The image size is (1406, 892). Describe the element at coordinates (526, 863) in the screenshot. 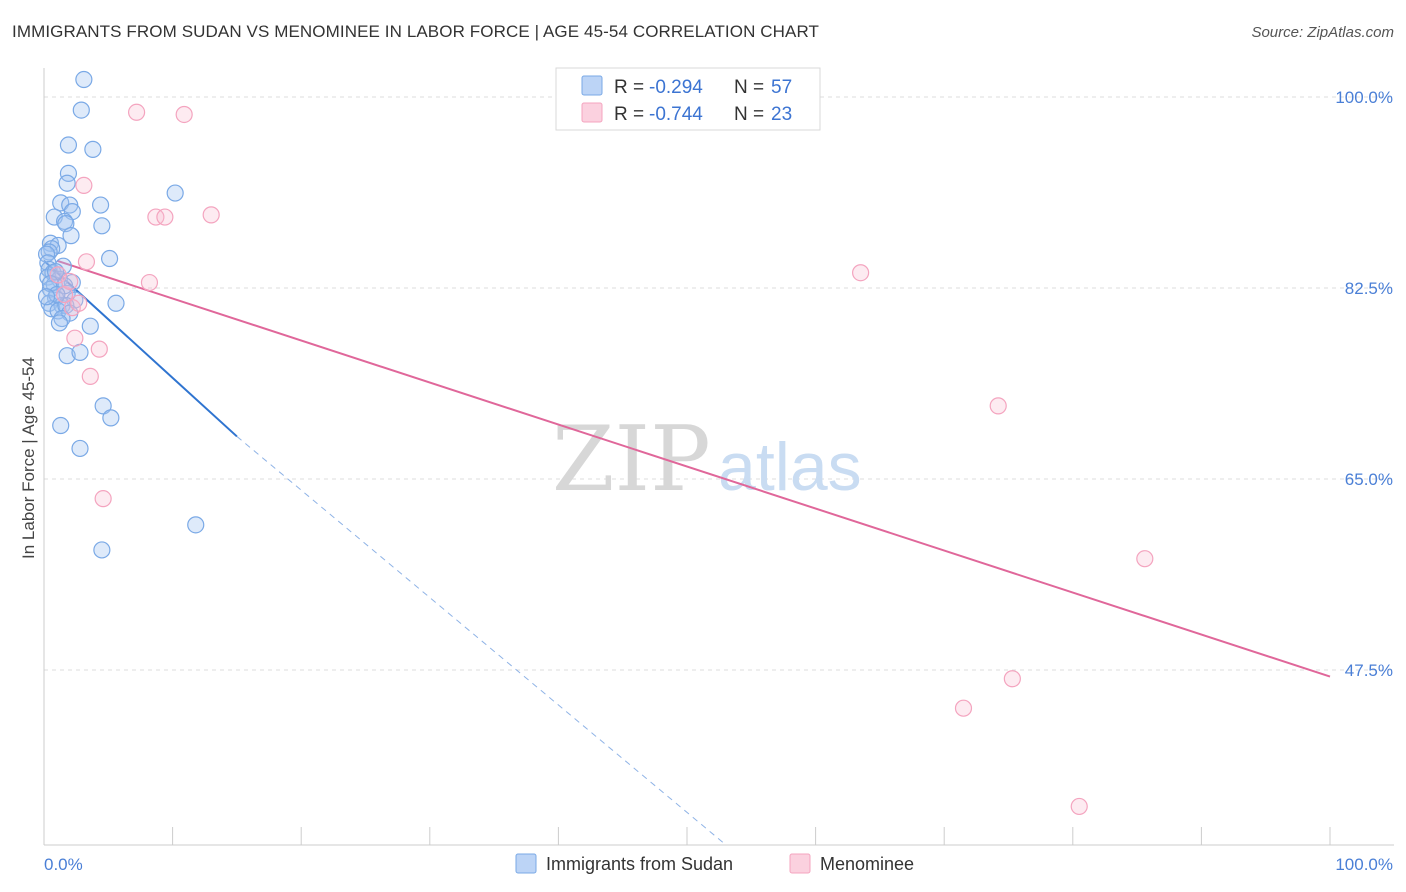

I see `bottom-legend-swatch-sudan` at that location.